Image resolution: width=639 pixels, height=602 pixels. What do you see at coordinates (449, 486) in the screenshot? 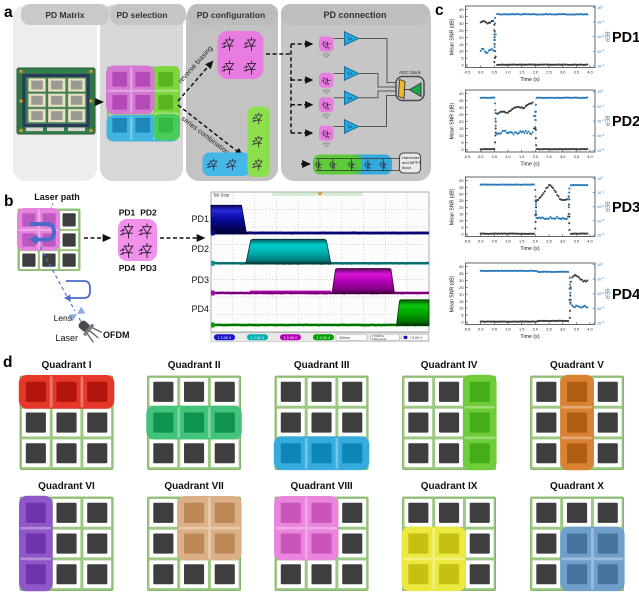
I see `svg-text: Quadrant IX` at bounding box center [449, 486].